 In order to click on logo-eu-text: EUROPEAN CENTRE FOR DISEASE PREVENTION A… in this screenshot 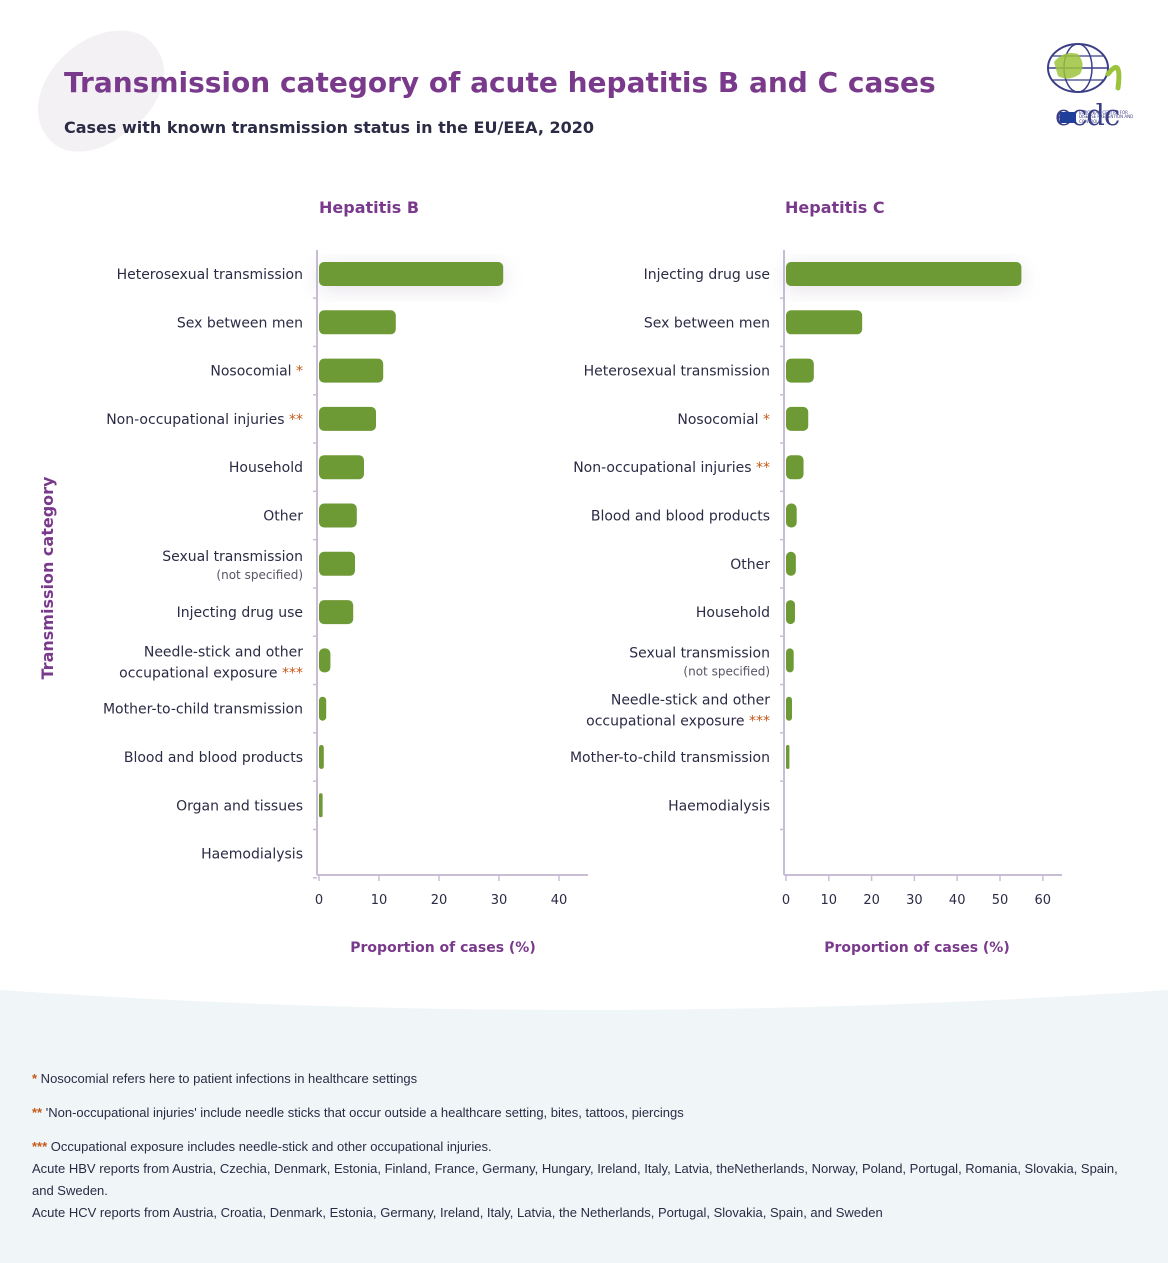, I will do `click(1106, 117)`.